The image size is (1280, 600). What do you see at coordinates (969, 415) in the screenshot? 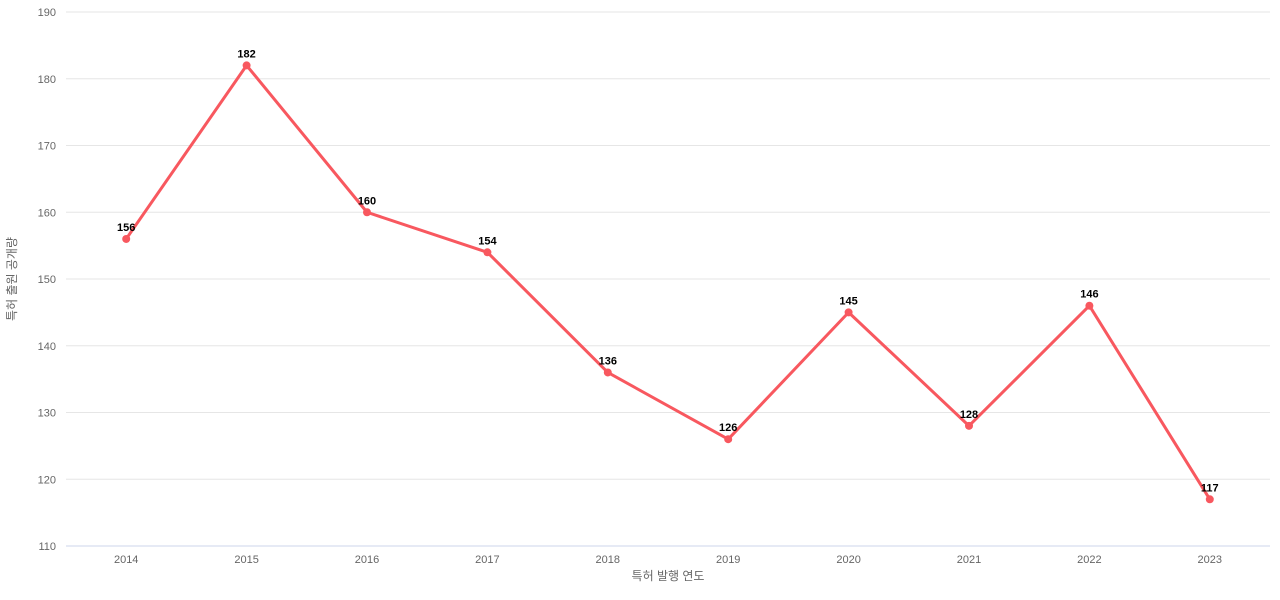
I see `data-point-label: 128` at bounding box center [969, 415].